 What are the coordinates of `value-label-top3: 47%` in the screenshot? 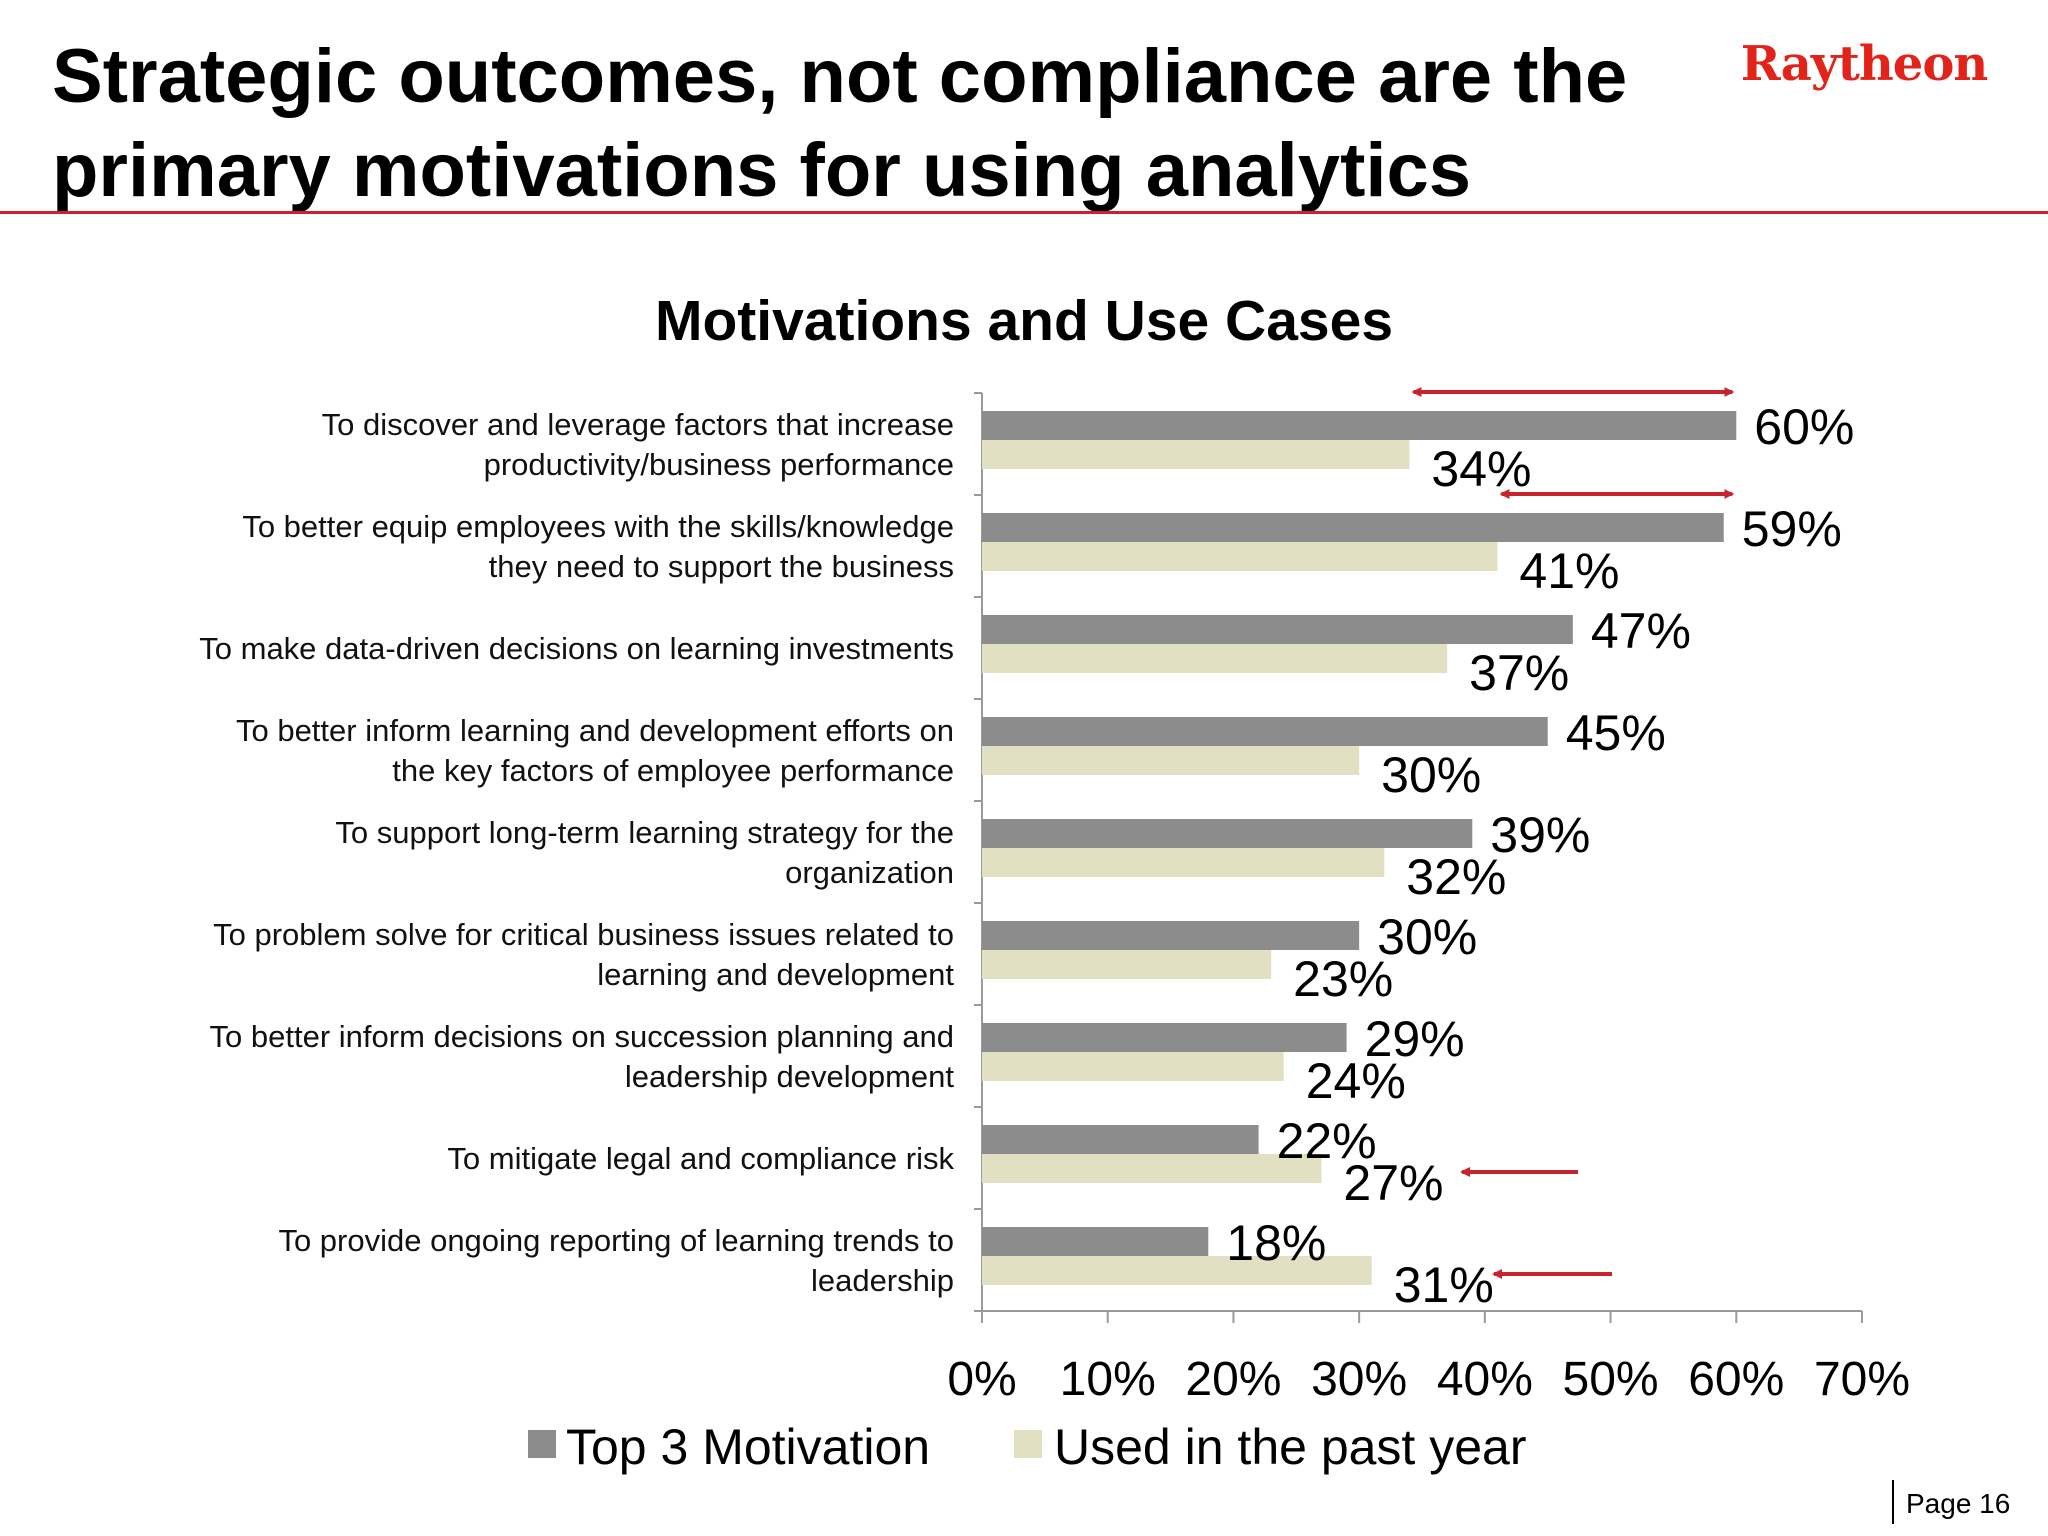 It's located at (1641, 631).